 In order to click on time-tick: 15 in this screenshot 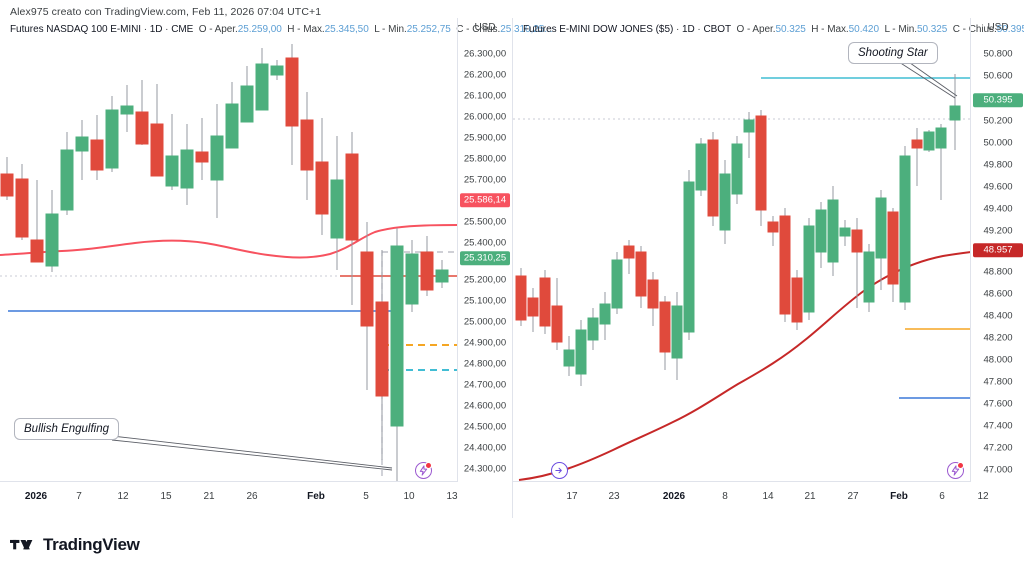, I will do `click(166, 496)`.